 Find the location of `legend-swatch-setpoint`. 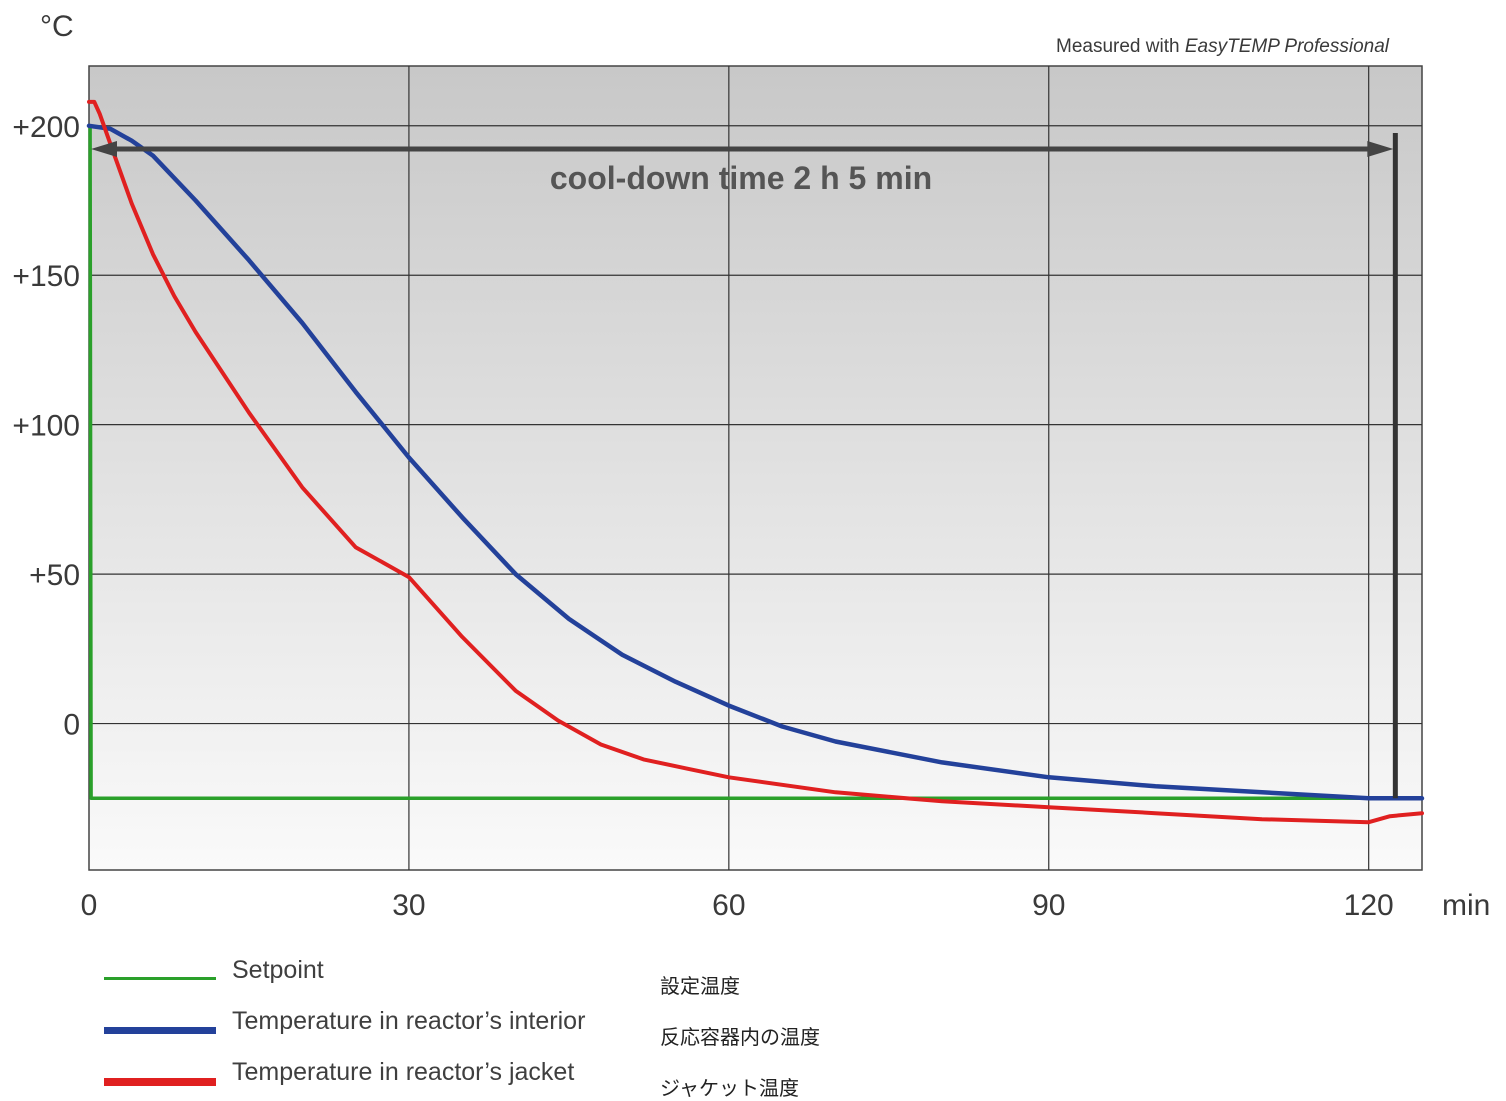

legend-swatch-setpoint is located at coordinates (160, 978).